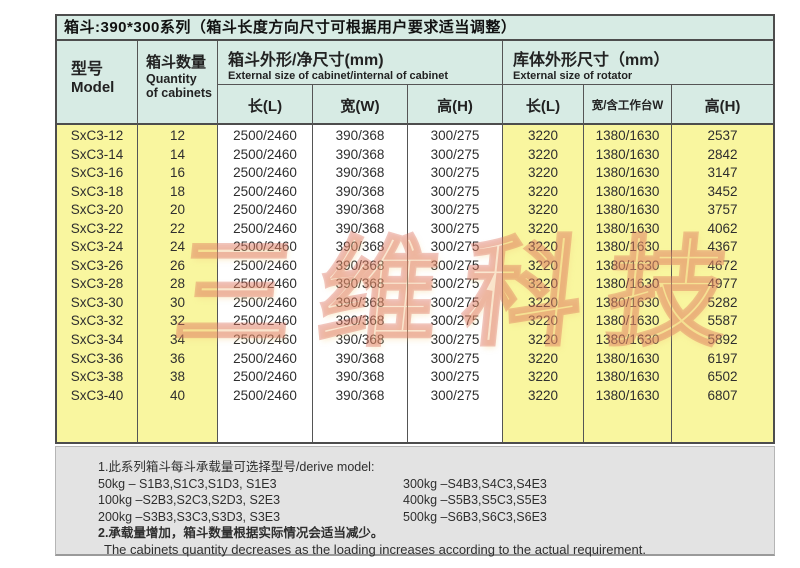  Describe the element at coordinates (177, 302) in the screenshot. I see `table-cell-qty: 30` at that location.